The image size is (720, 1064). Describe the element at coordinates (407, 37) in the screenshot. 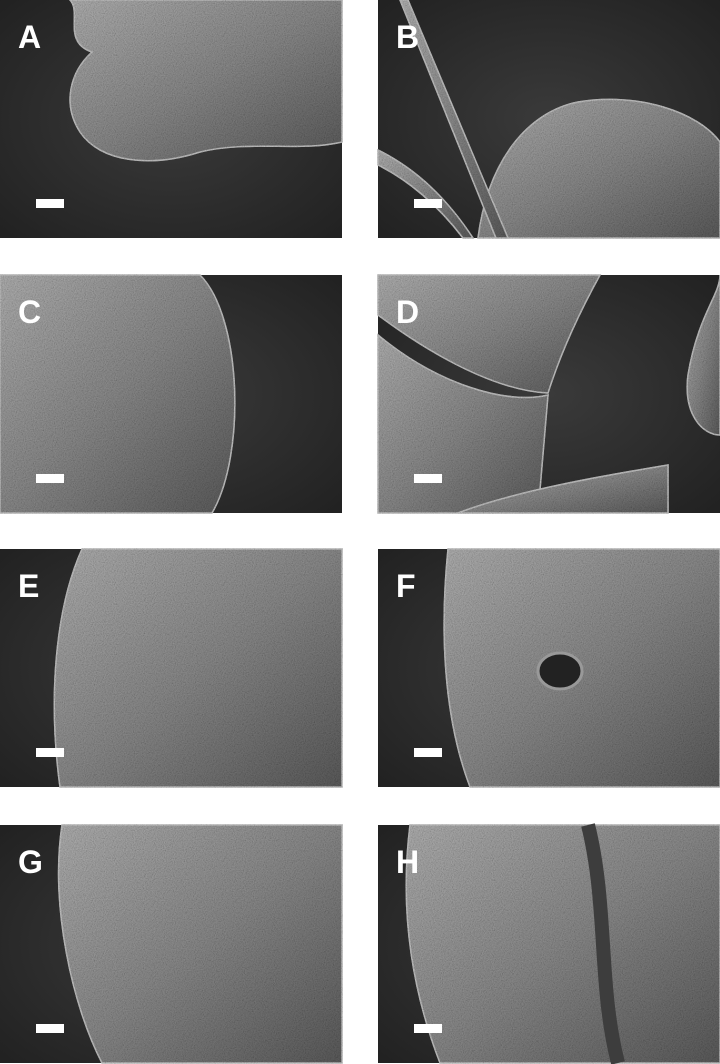

I see `panel-label: B` at that location.